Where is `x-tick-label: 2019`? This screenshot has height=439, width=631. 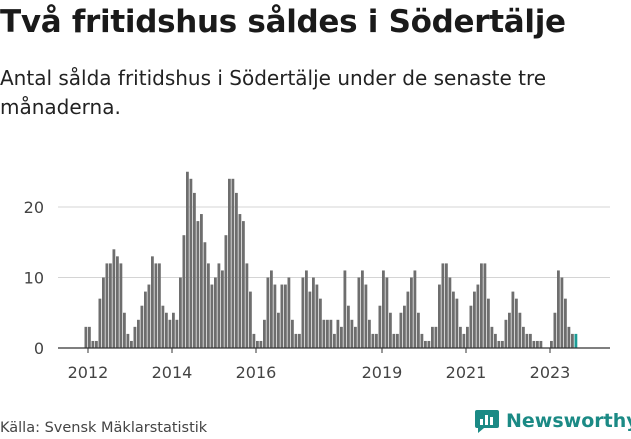
x-tick-label: 2019 is located at coordinates (382, 372).